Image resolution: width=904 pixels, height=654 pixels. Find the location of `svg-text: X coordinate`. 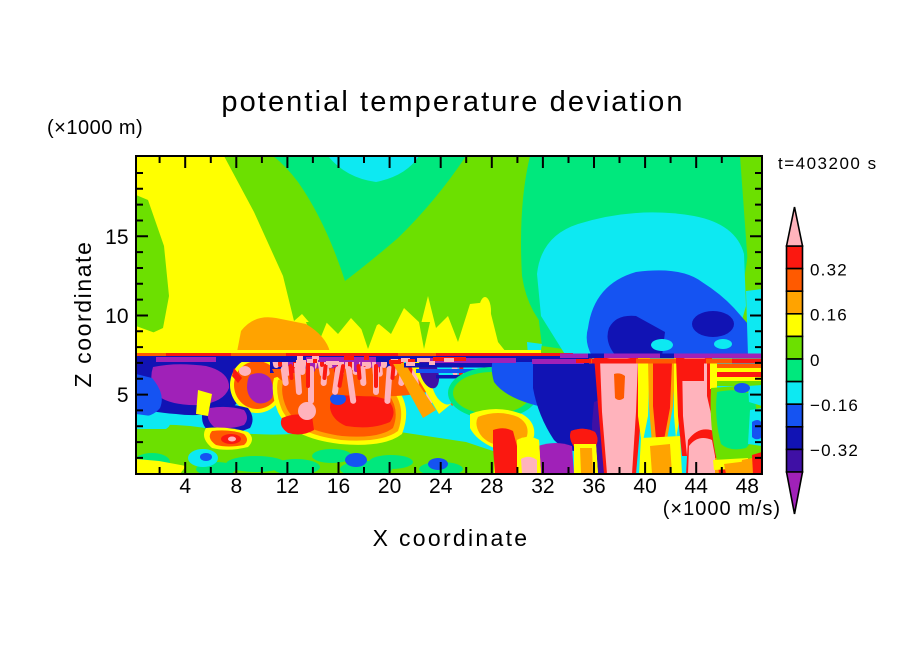

svg-text: X coordinate is located at coordinates (451, 538).